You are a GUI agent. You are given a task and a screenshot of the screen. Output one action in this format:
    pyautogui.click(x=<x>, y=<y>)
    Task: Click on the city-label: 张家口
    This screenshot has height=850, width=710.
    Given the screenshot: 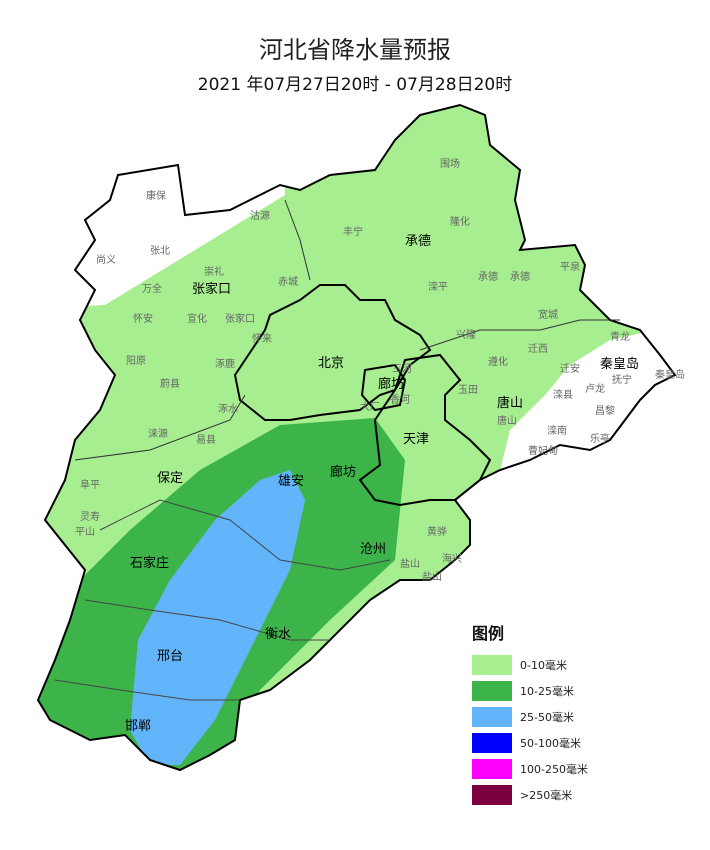 What is the action you would take?
    pyautogui.click(x=211, y=289)
    